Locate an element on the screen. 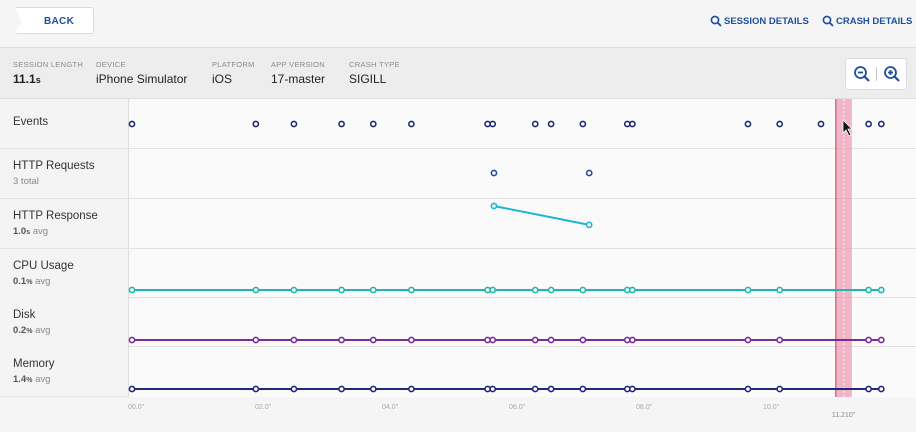  row-sub-value: 0.1 is located at coordinates (20, 281).